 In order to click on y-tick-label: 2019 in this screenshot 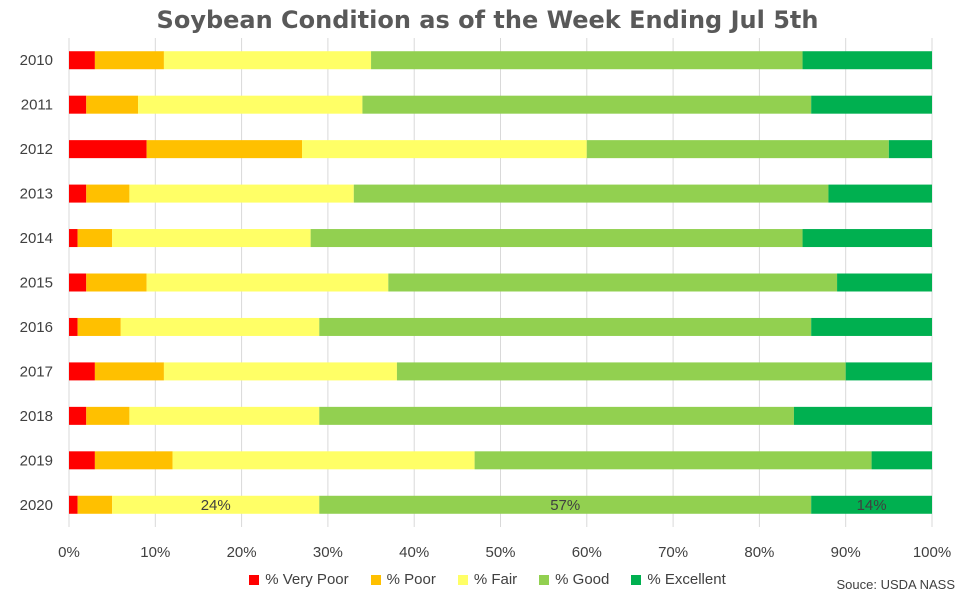, I will do `click(36, 460)`.